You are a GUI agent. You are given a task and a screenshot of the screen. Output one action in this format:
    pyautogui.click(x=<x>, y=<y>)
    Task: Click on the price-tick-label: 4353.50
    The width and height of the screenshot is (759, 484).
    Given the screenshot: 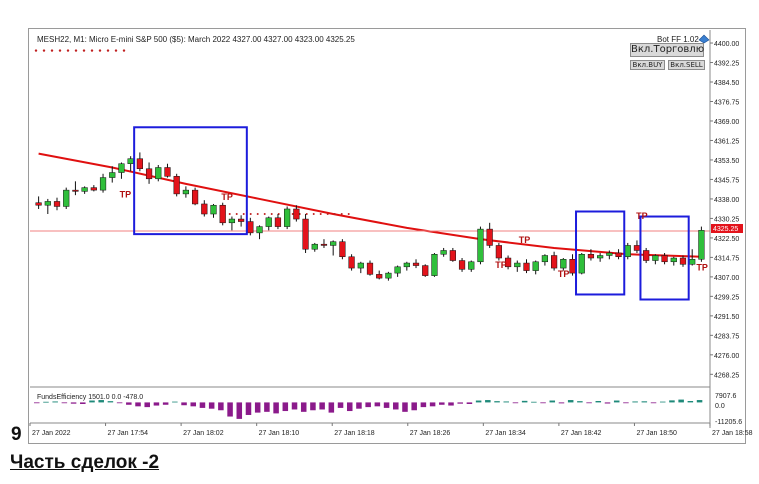 What is the action you would take?
    pyautogui.click(x=726, y=161)
    